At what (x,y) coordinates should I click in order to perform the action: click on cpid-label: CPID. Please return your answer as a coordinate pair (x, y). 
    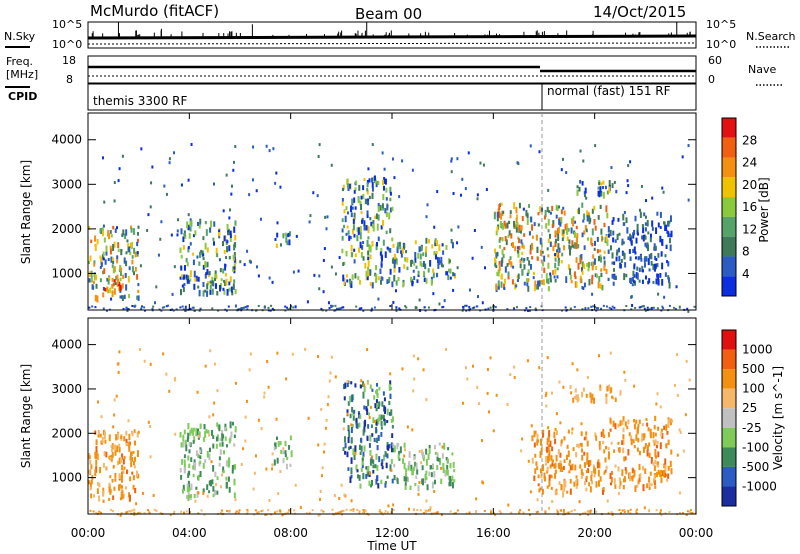
    Looking at the image, I should click on (22, 96).